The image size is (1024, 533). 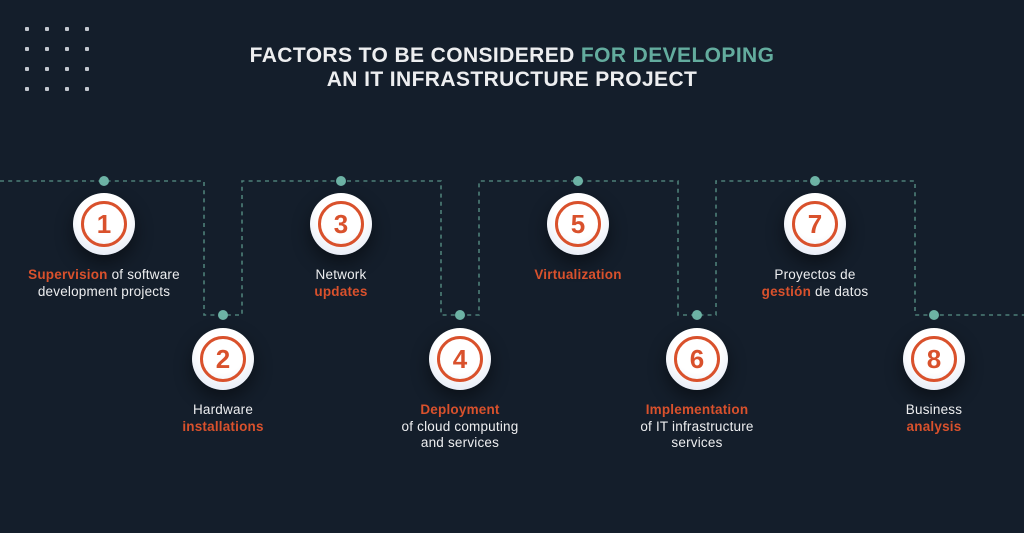 I want to click on step-label-text: services, so click(x=697, y=442).